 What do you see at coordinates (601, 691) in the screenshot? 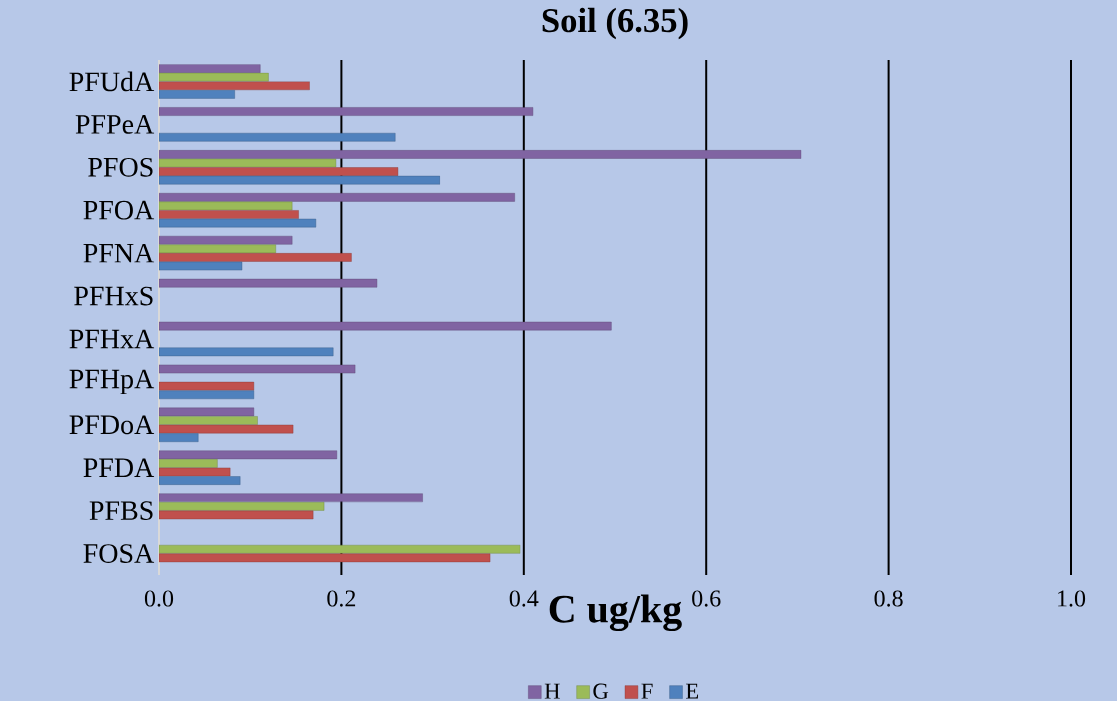
I see `legend-label: G` at bounding box center [601, 691].